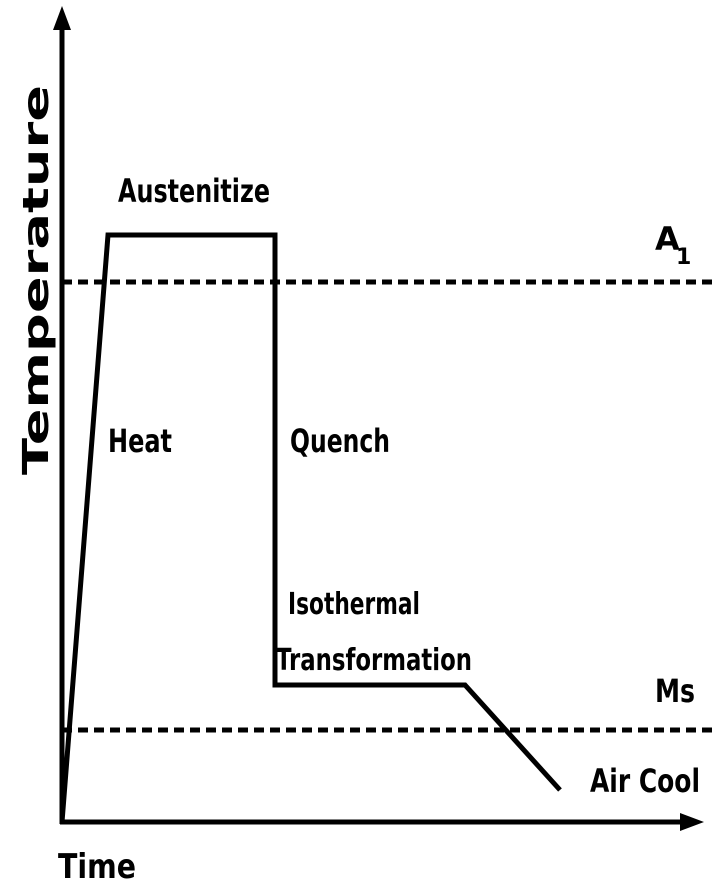 Image resolution: width=712 pixels, height=886 pixels. What do you see at coordinates (97, 866) in the screenshot?
I see `x-axis-label: Time` at bounding box center [97, 866].